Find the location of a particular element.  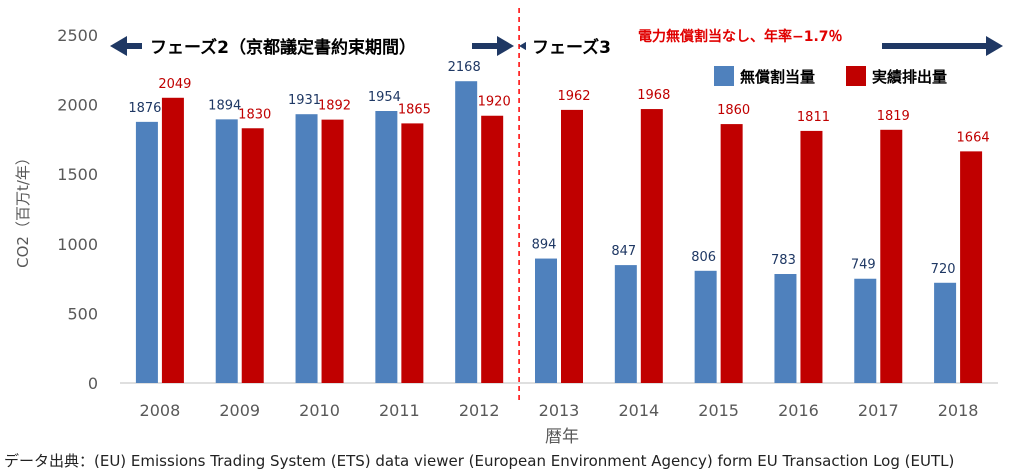

legend-label: 実績排出量 is located at coordinates (909, 77).